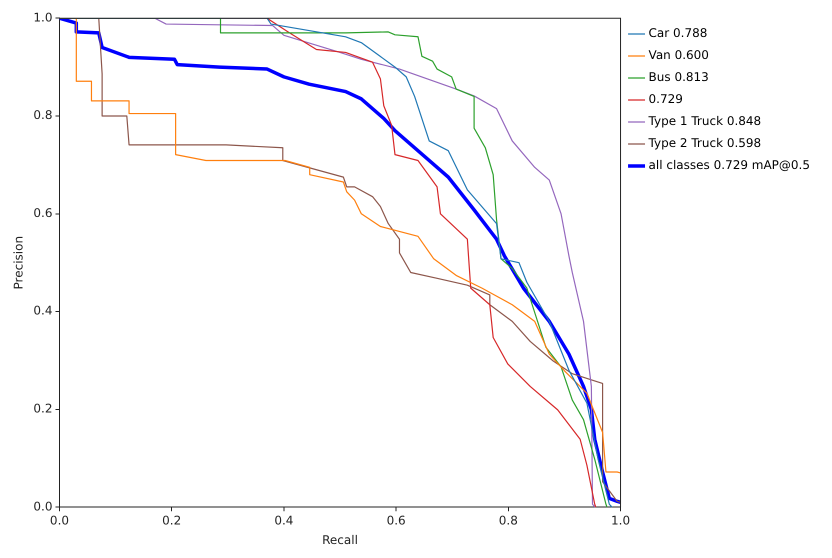 This screenshot has height=558, width=832. I want to click on legend-label: Bus 0.813, so click(678, 77).